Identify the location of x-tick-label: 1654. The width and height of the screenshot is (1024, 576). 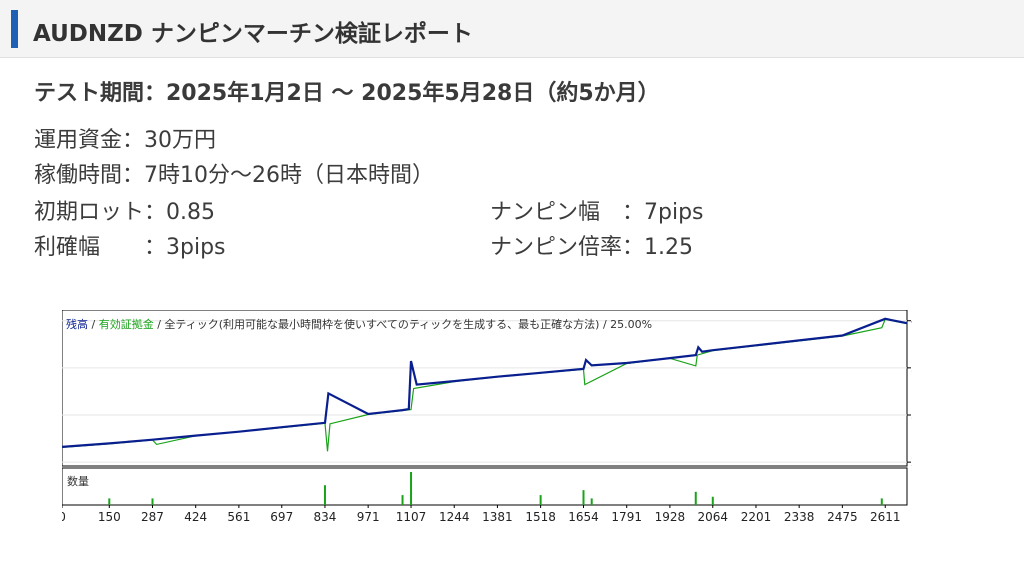
(583, 517).